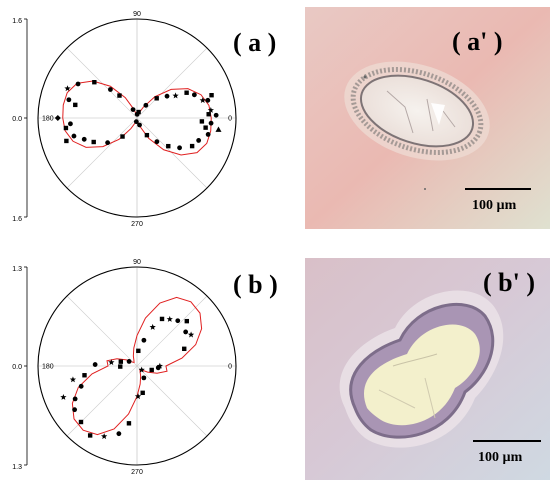 The height and width of the screenshot is (489, 556). I want to click on panel-label-b: ( b ), so click(255, 284).